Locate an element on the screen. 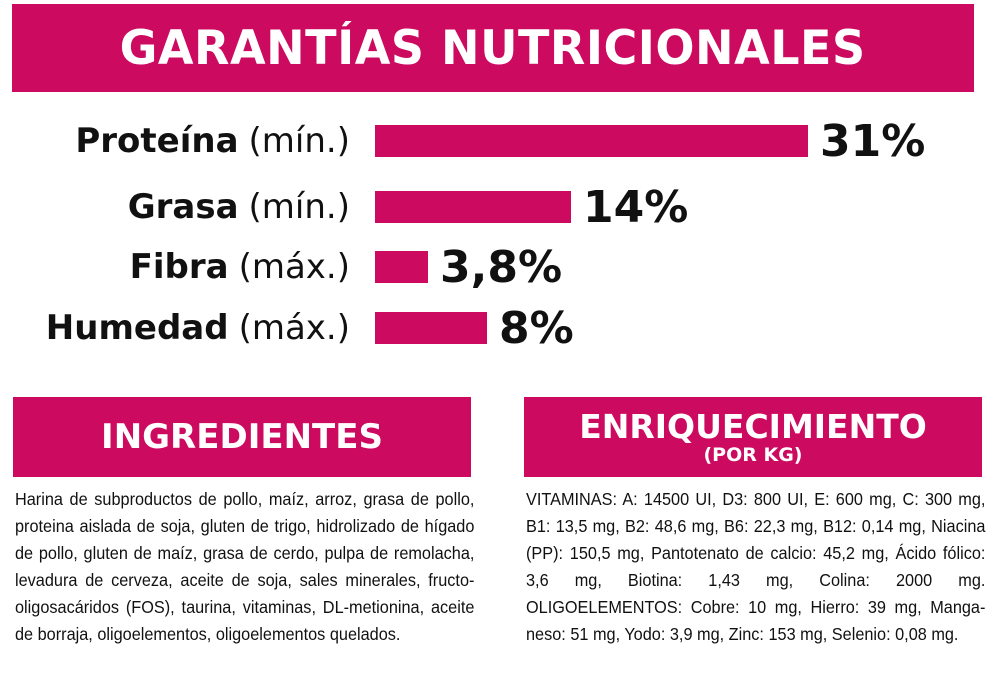 This screenshot has height=683, width=986. category-label: Proteína (mín.) is located at coordinates (212, 141).